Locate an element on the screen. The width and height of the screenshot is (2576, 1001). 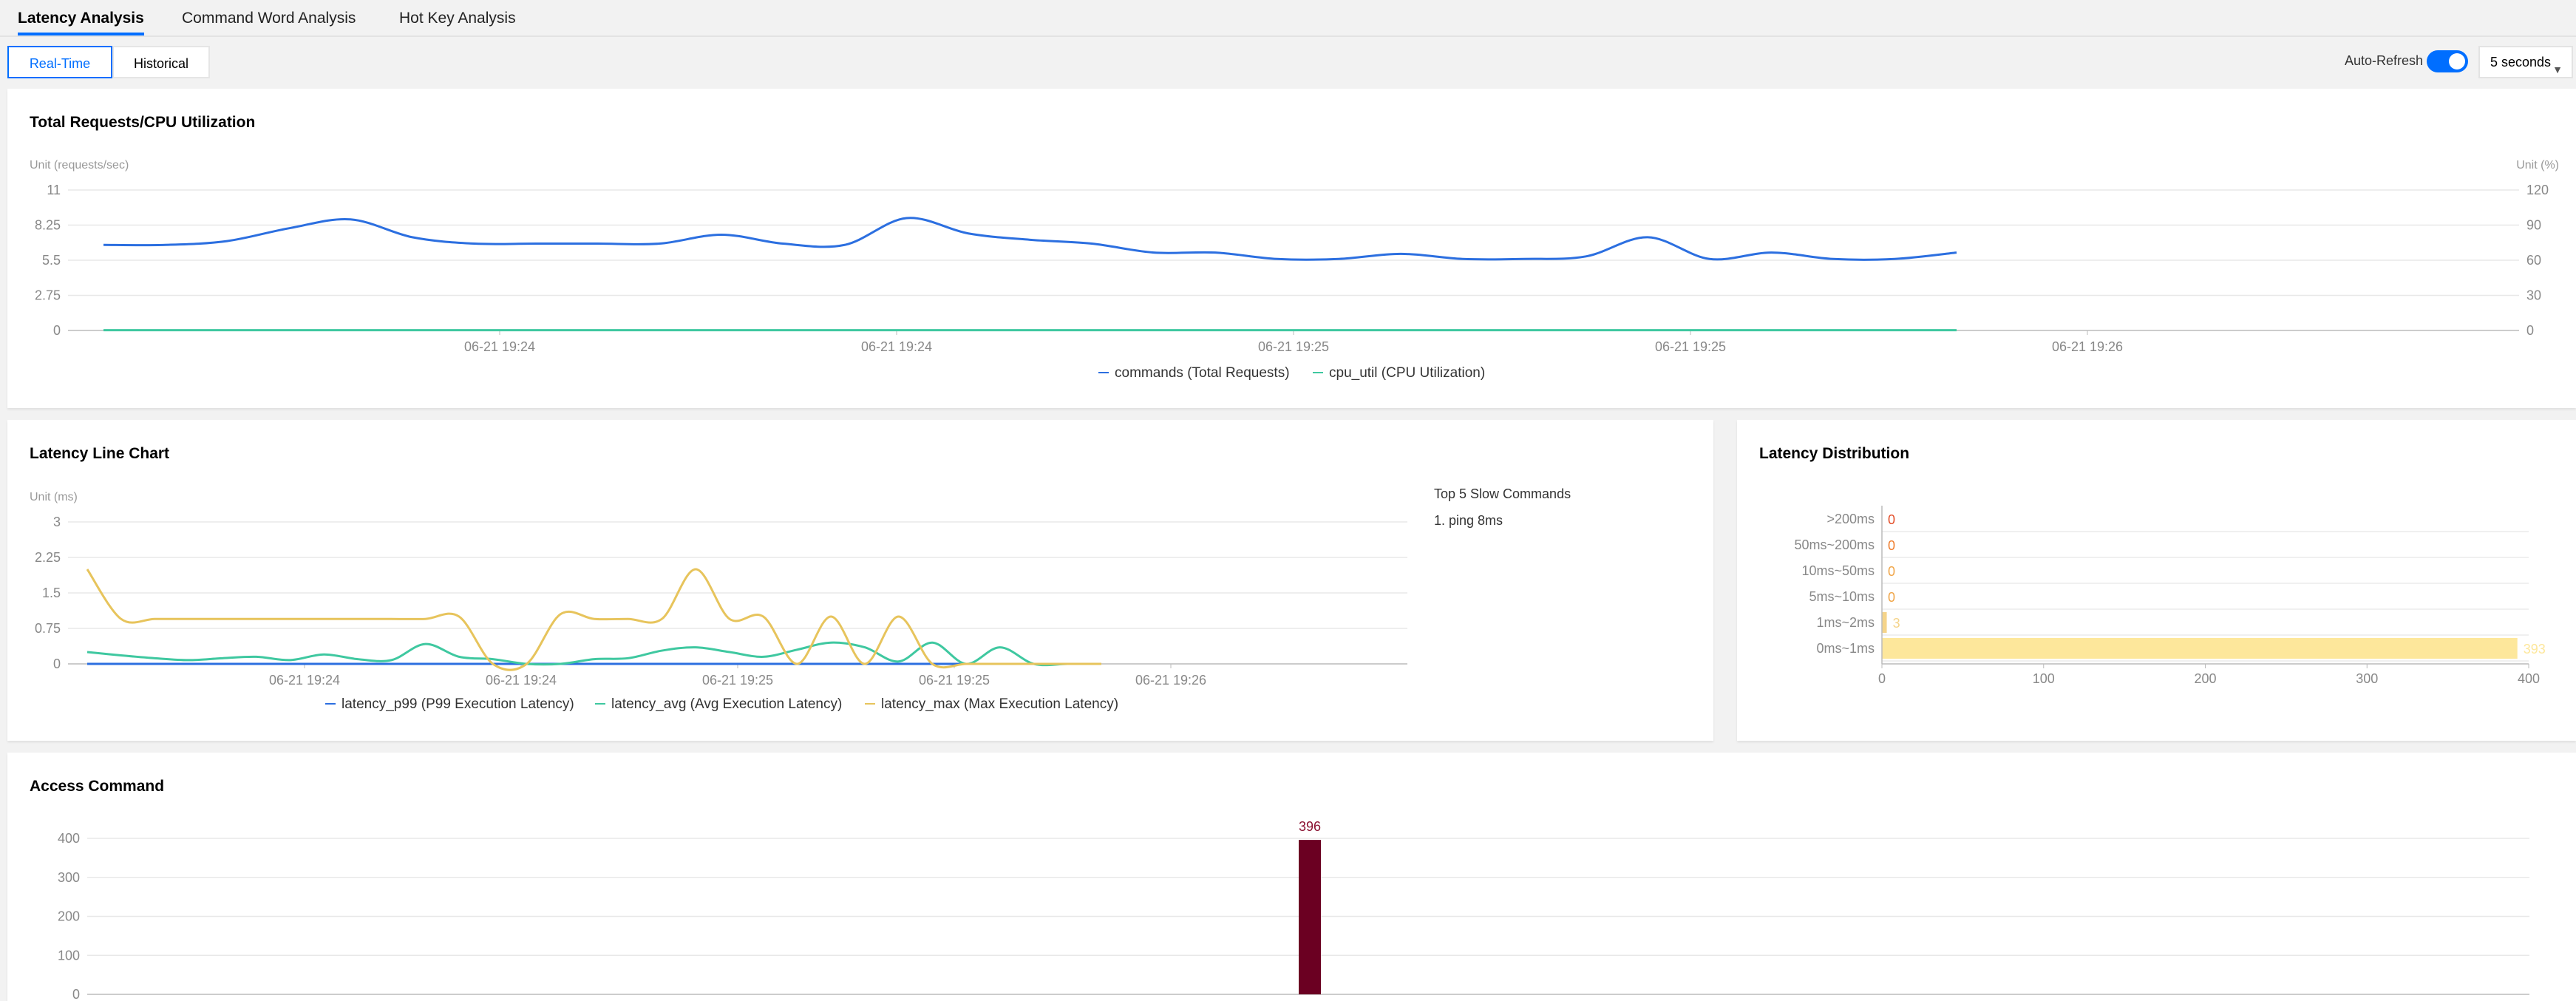
tab-latency-analysis: Latency Analysis is located at coordinates (81, 21).